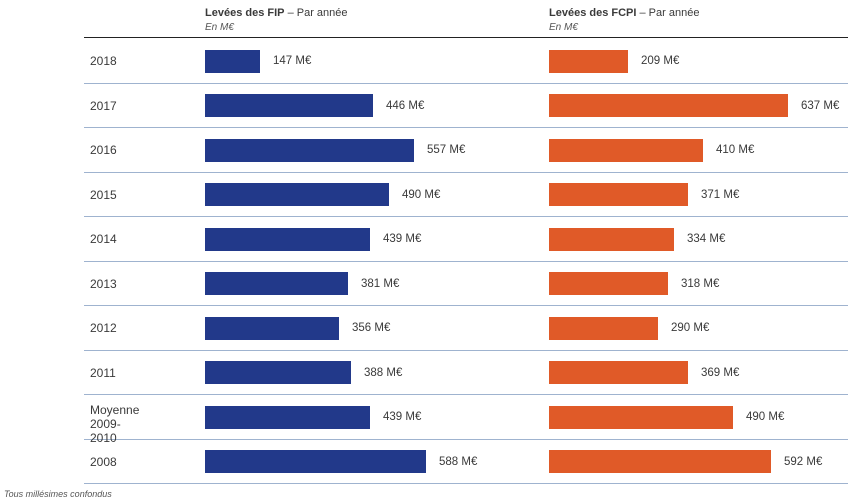 This screenshot has width=866, height=504. I want to click on category-label: 2015, so click(103, 195).